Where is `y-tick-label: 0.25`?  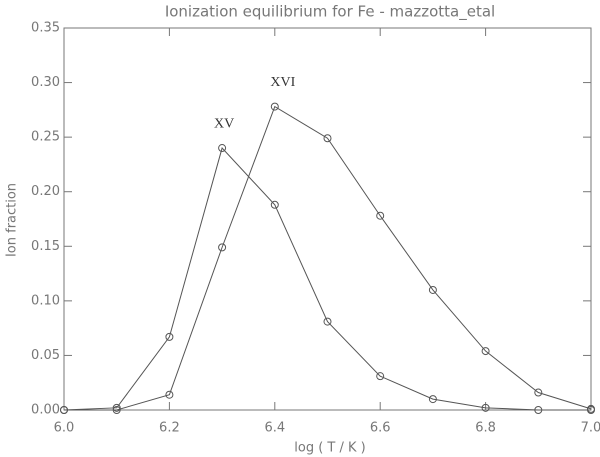
y-tick-label: 0.25 is located at coordinates (45, 137).